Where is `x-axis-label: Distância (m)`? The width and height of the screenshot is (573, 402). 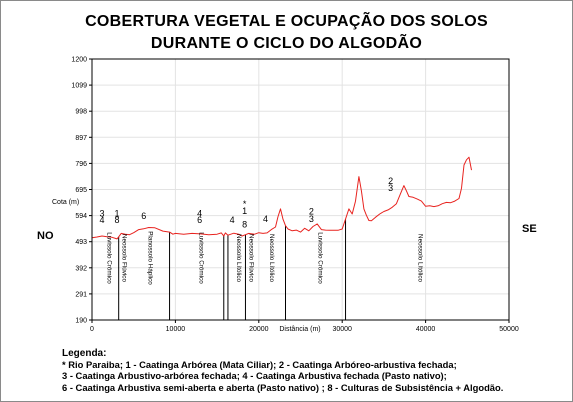 x-axis-label: Distância (m) is located at coordinates (299, 329).